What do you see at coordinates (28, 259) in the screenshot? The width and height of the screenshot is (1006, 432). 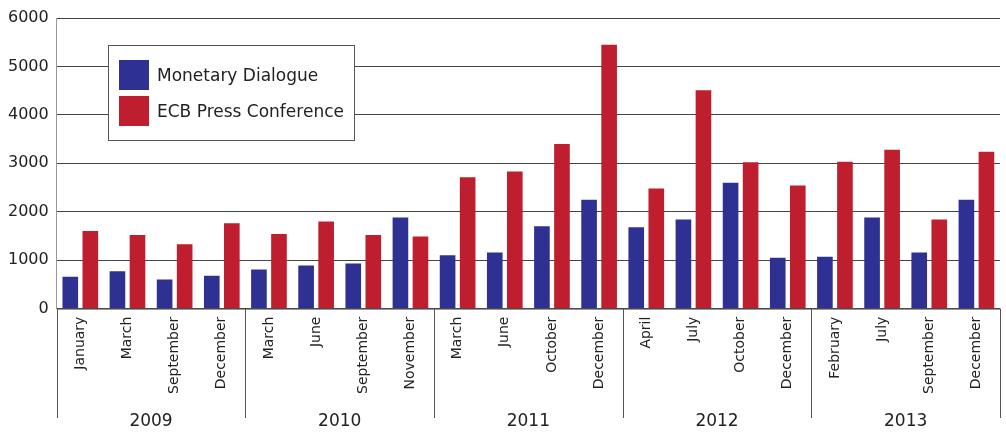 I see `y-tick-label: 1000` at bounding box center [28, 259].